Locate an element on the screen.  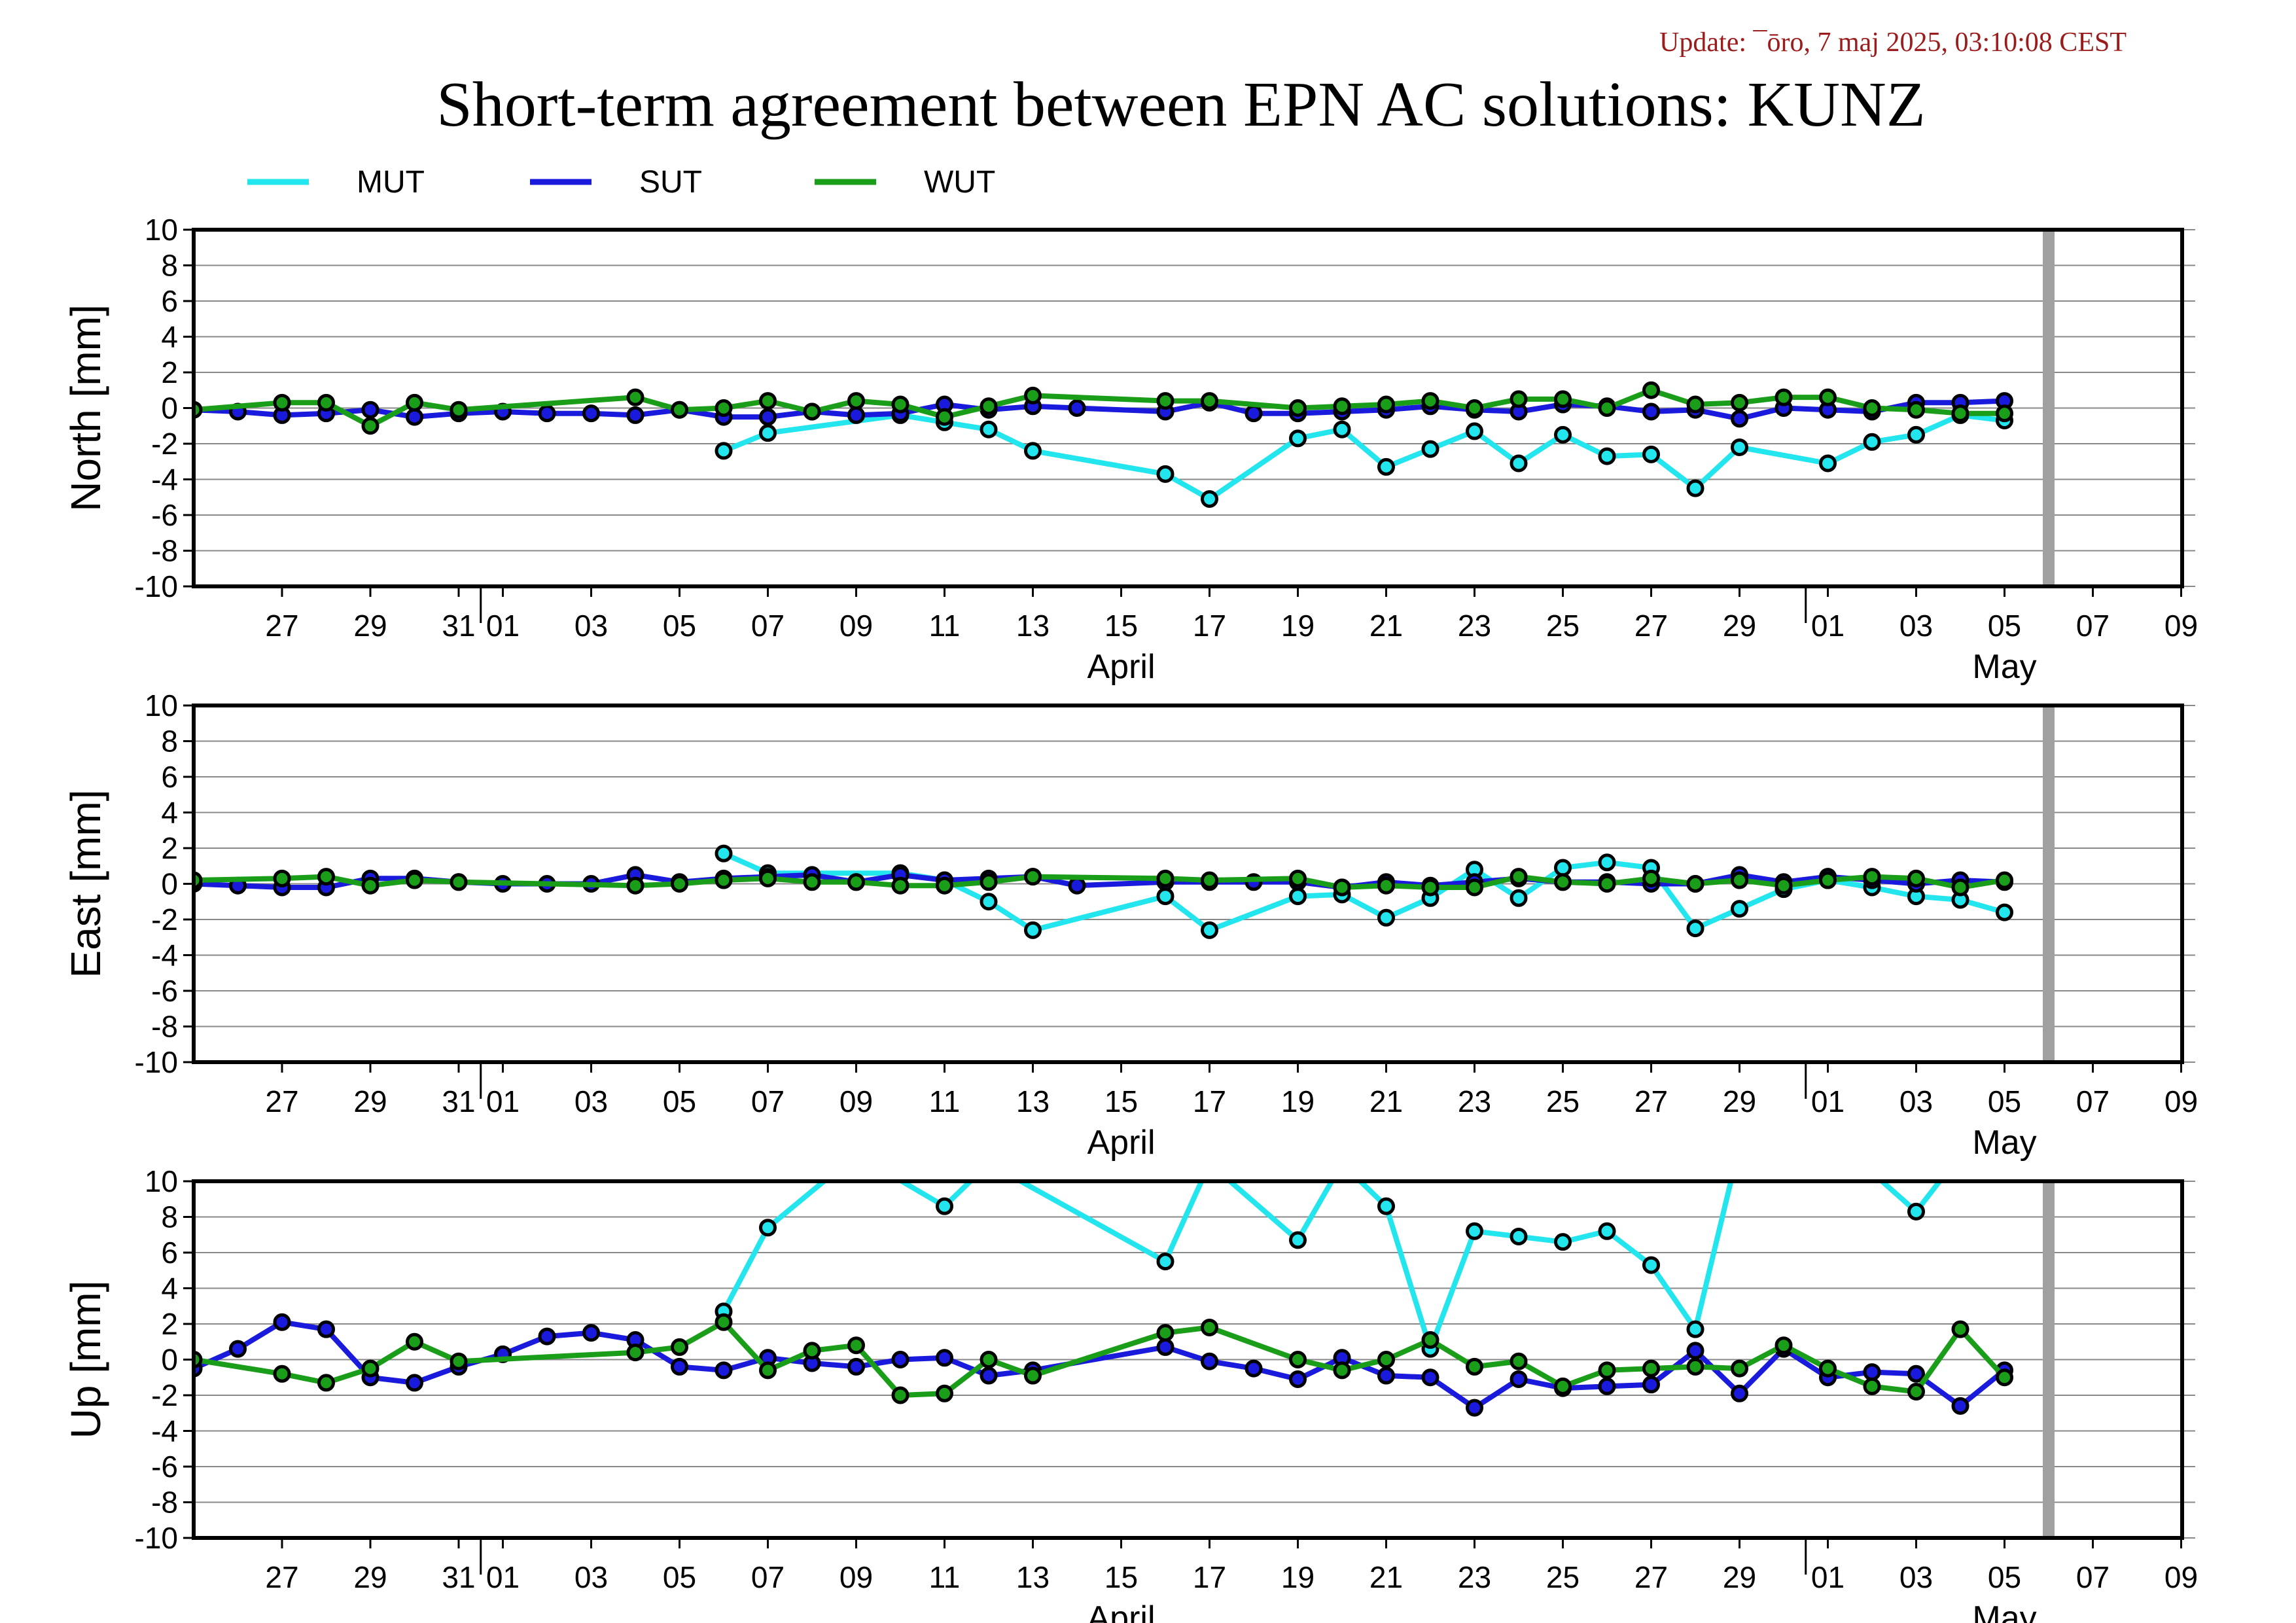
y-tick-label: 8 is located at coordinates (169, 741).